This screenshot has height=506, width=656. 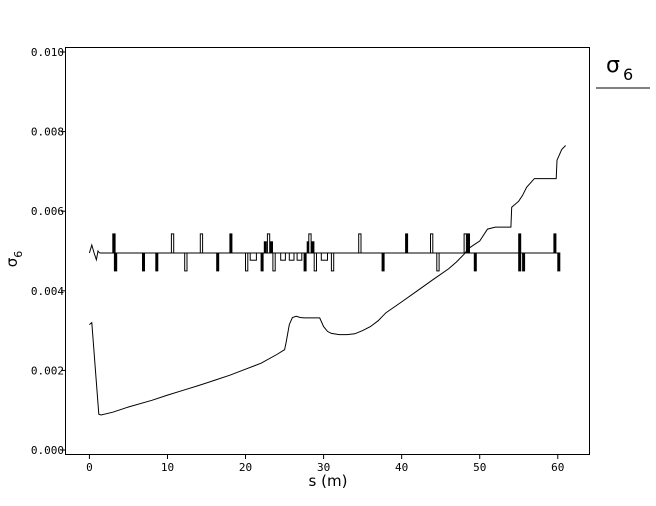 What do you see at coordinates (167, 467) in the screenshot?
I see `x-tick-label: 10` at bounding box center [167, 467].